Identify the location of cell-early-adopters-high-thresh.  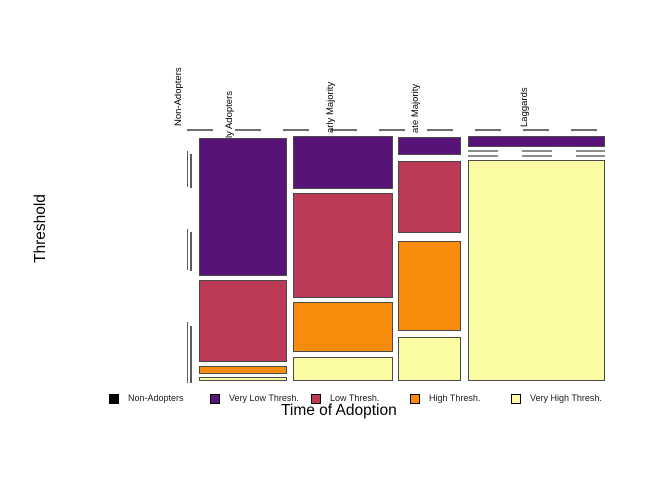
(243, 370).